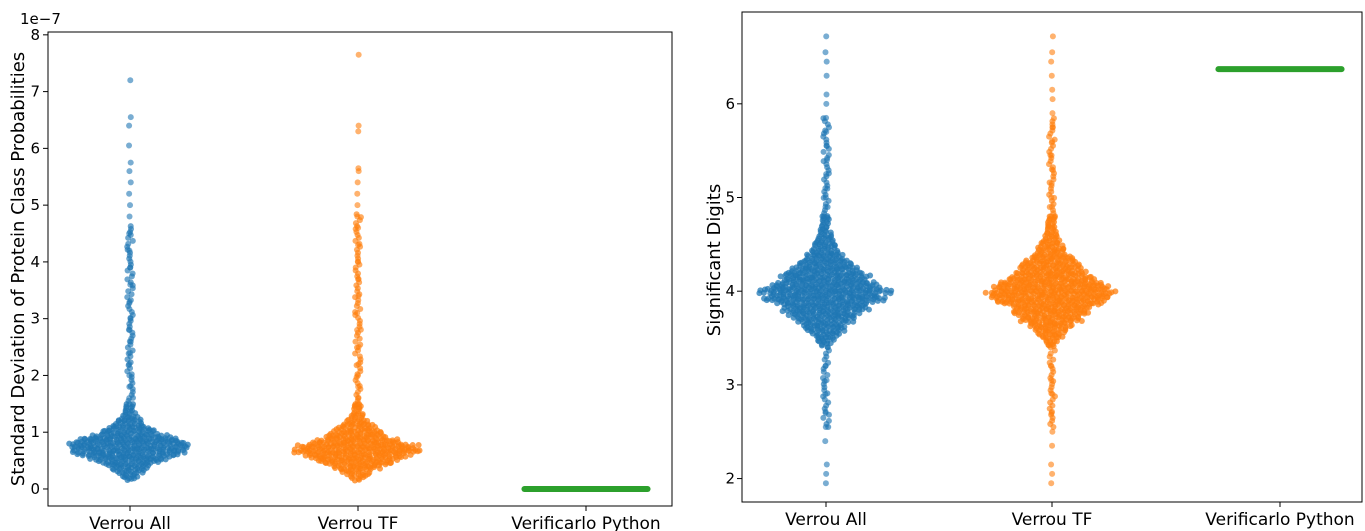  I want to click on y-tick-label: 6, so click(35, 148).